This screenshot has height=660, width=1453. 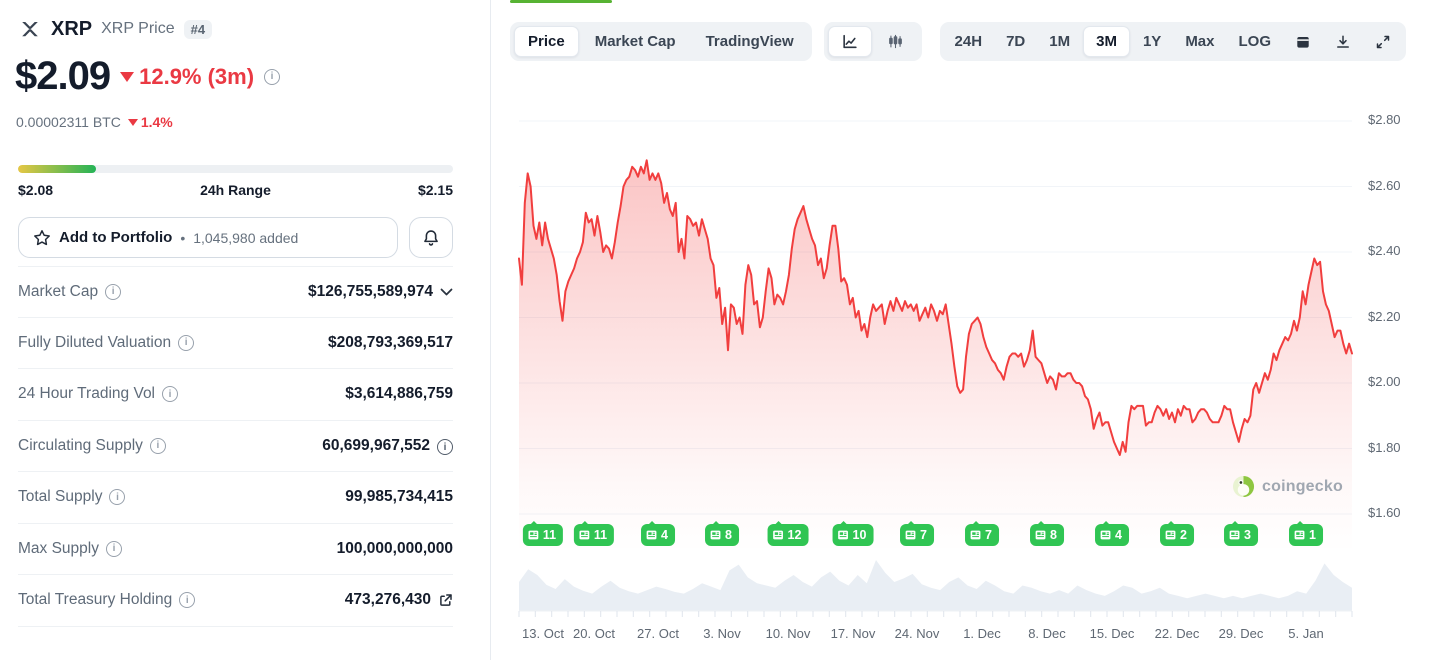 I want to click on download-icon, so click(x=1343, y=41).